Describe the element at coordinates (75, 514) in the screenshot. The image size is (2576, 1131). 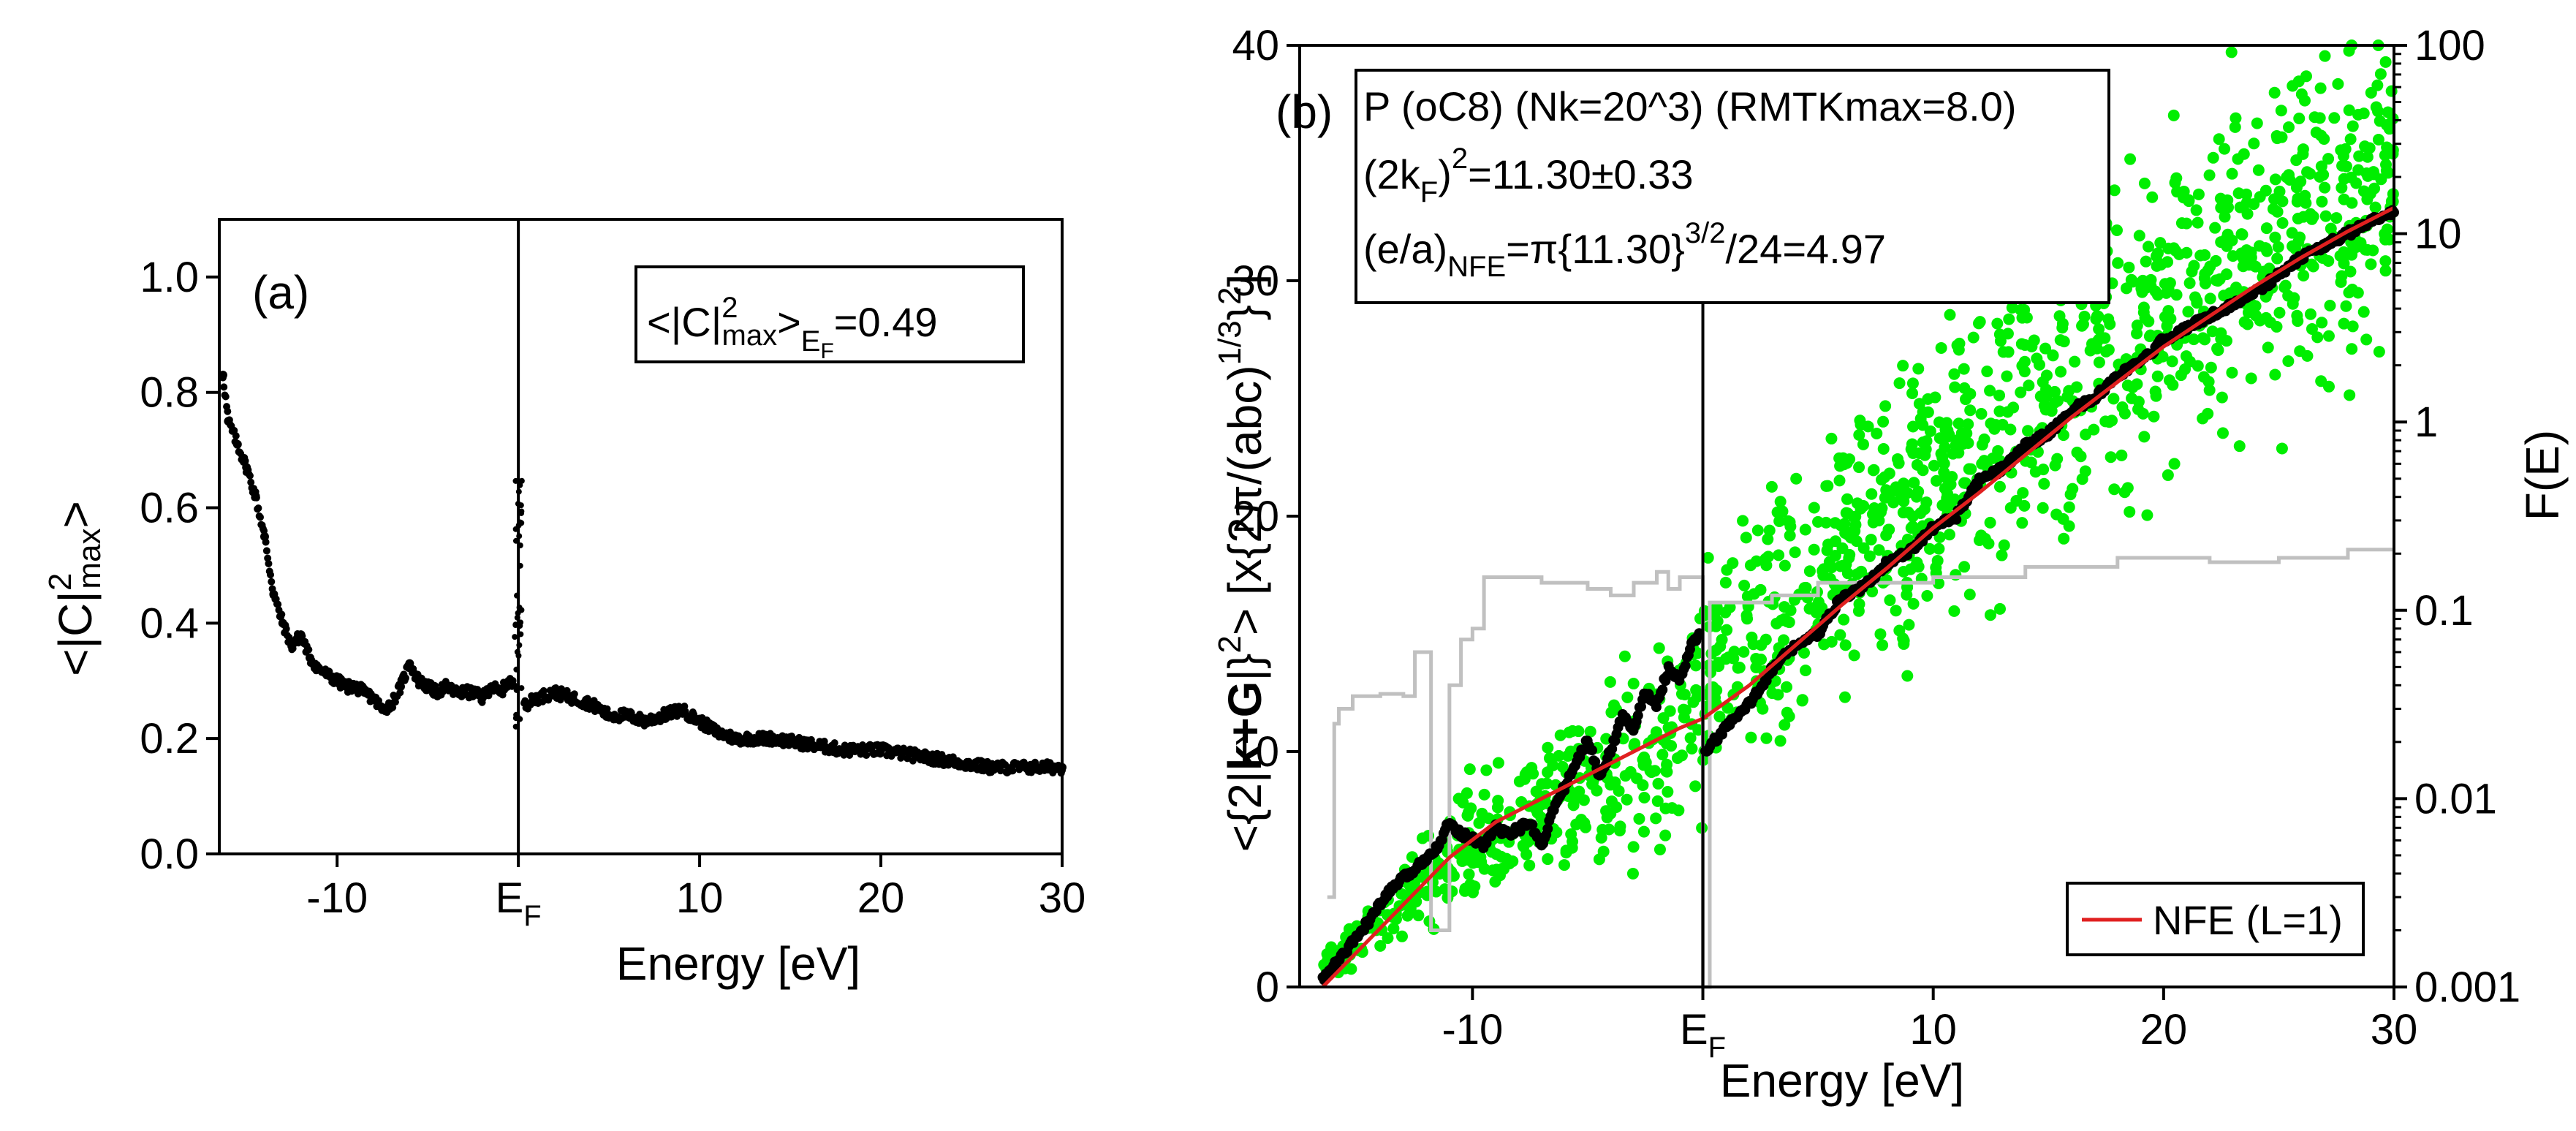
I see `a-ylabel-post: >` at that location.